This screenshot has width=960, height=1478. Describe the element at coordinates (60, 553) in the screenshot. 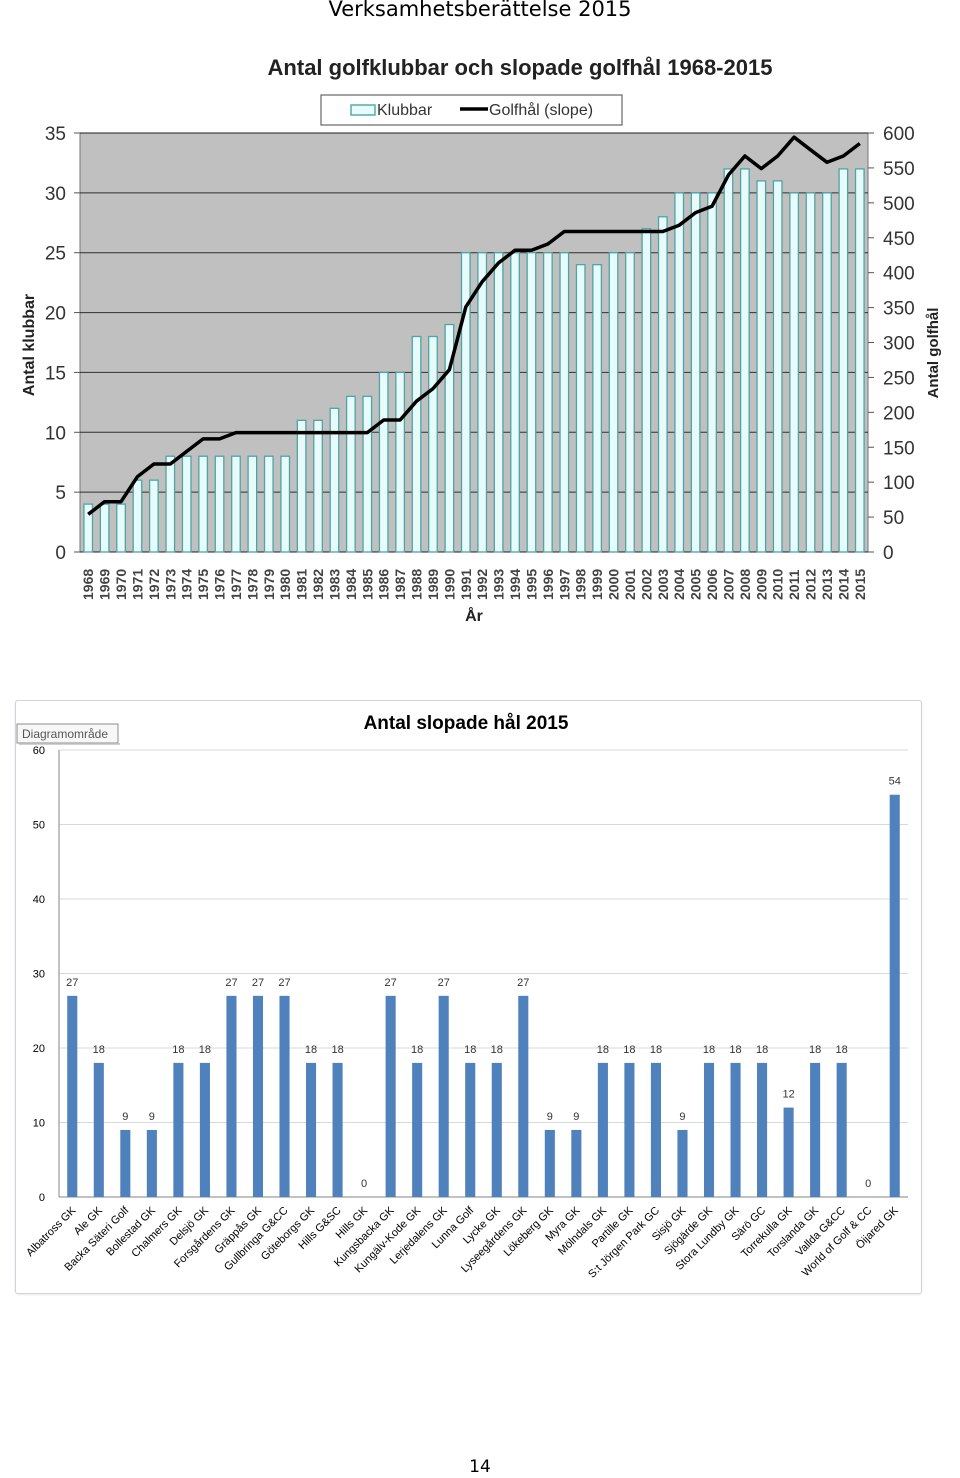

I see `chart1-y-tick-label: 0` at that location.